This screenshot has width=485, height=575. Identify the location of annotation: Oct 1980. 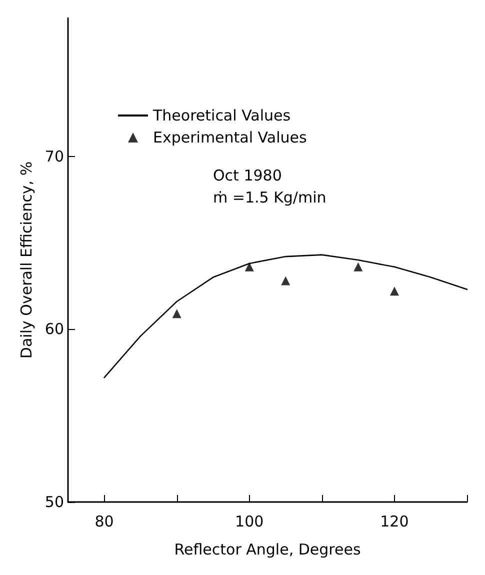
(247, 175).